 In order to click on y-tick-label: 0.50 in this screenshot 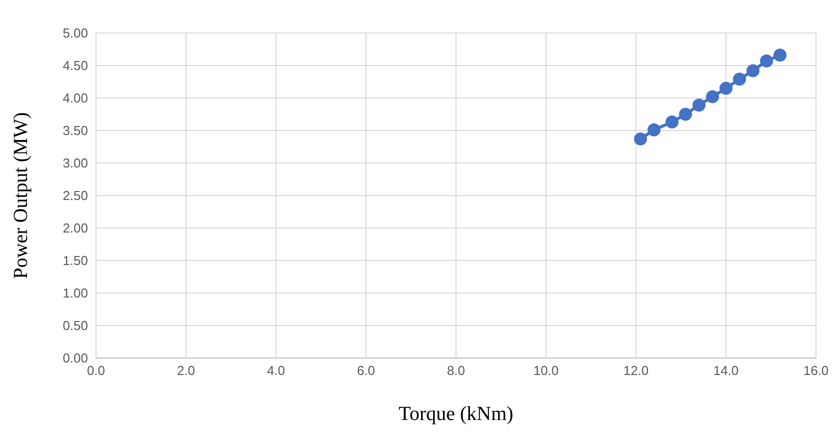, I will do `click(75, 326)`.